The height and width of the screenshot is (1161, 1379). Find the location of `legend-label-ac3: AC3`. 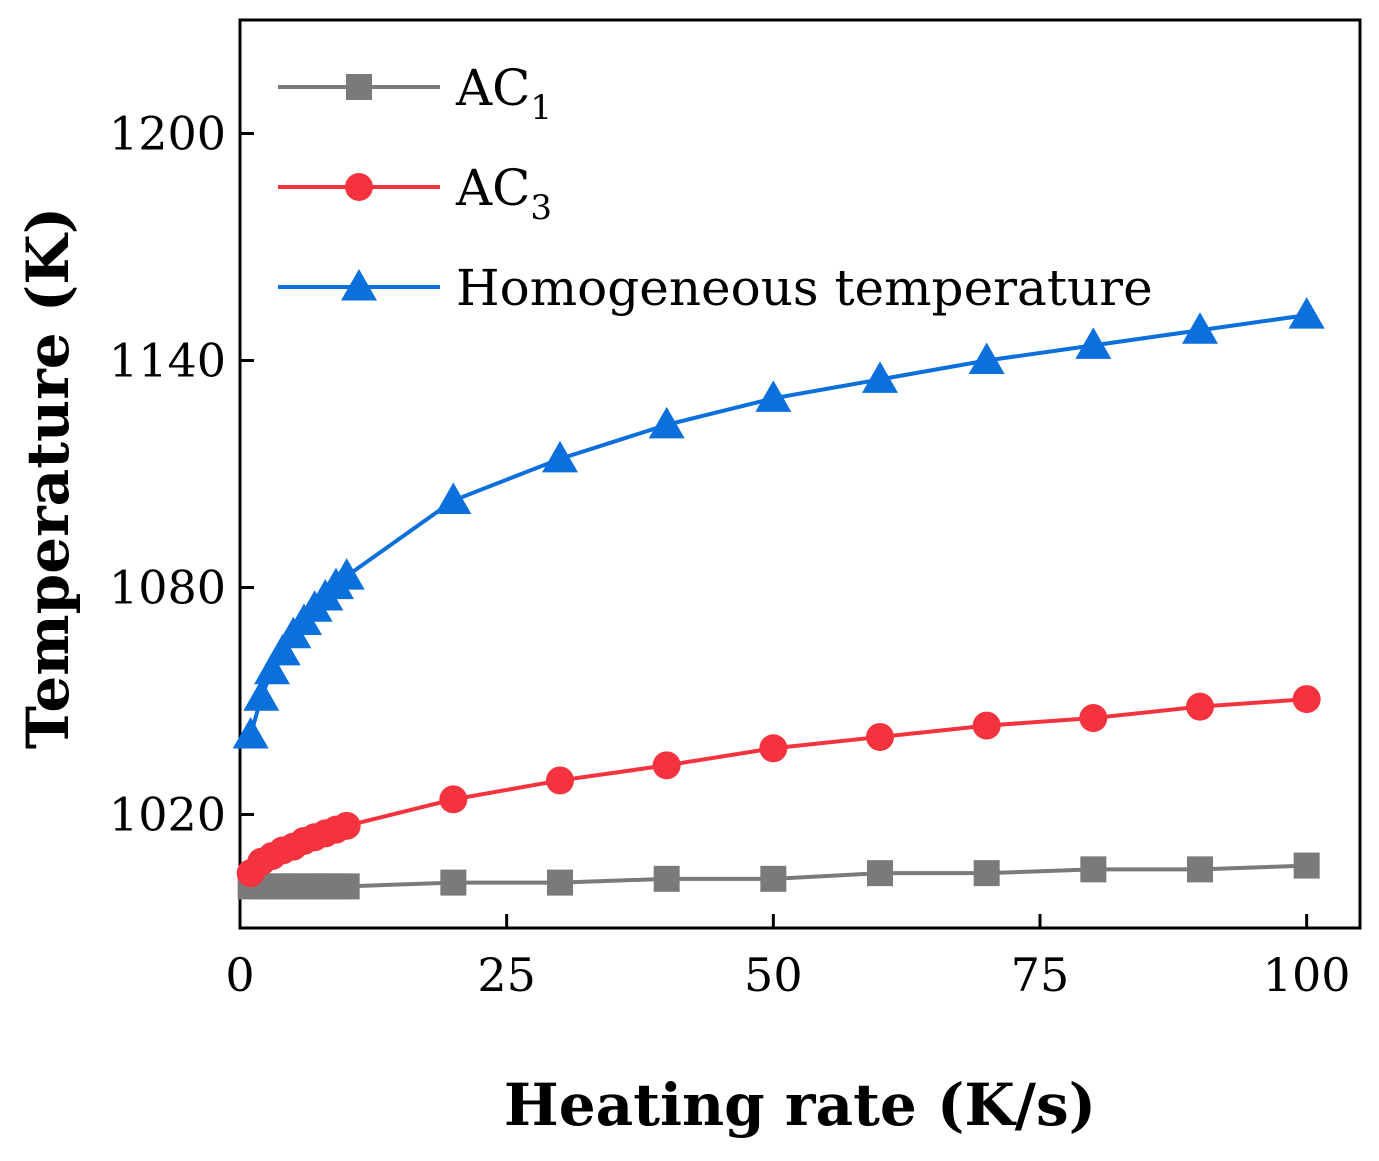

legend-label-ac3: AC3 is located at coordinates (503, 193).